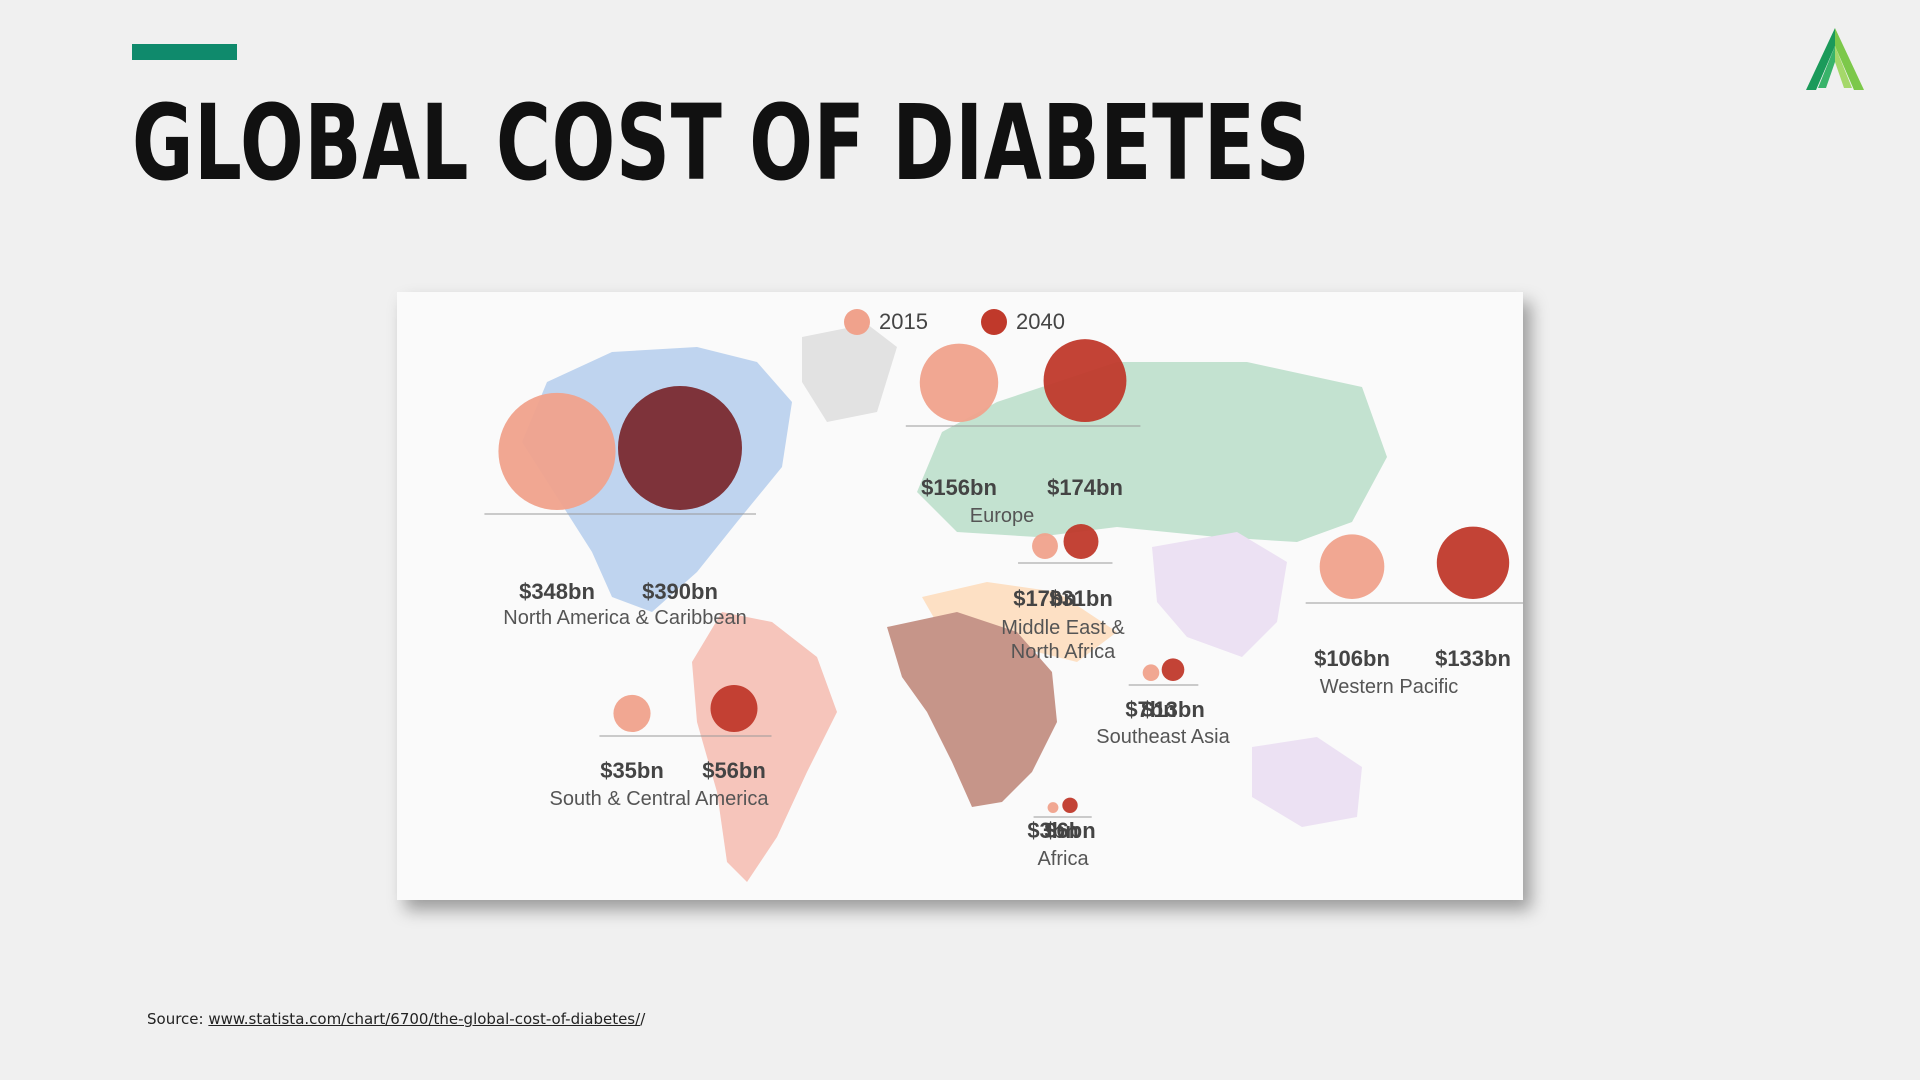  Describe the element at coordinates (1473, 562) in the screenshot. I see `bubble-western-pacific-2040` at that location.